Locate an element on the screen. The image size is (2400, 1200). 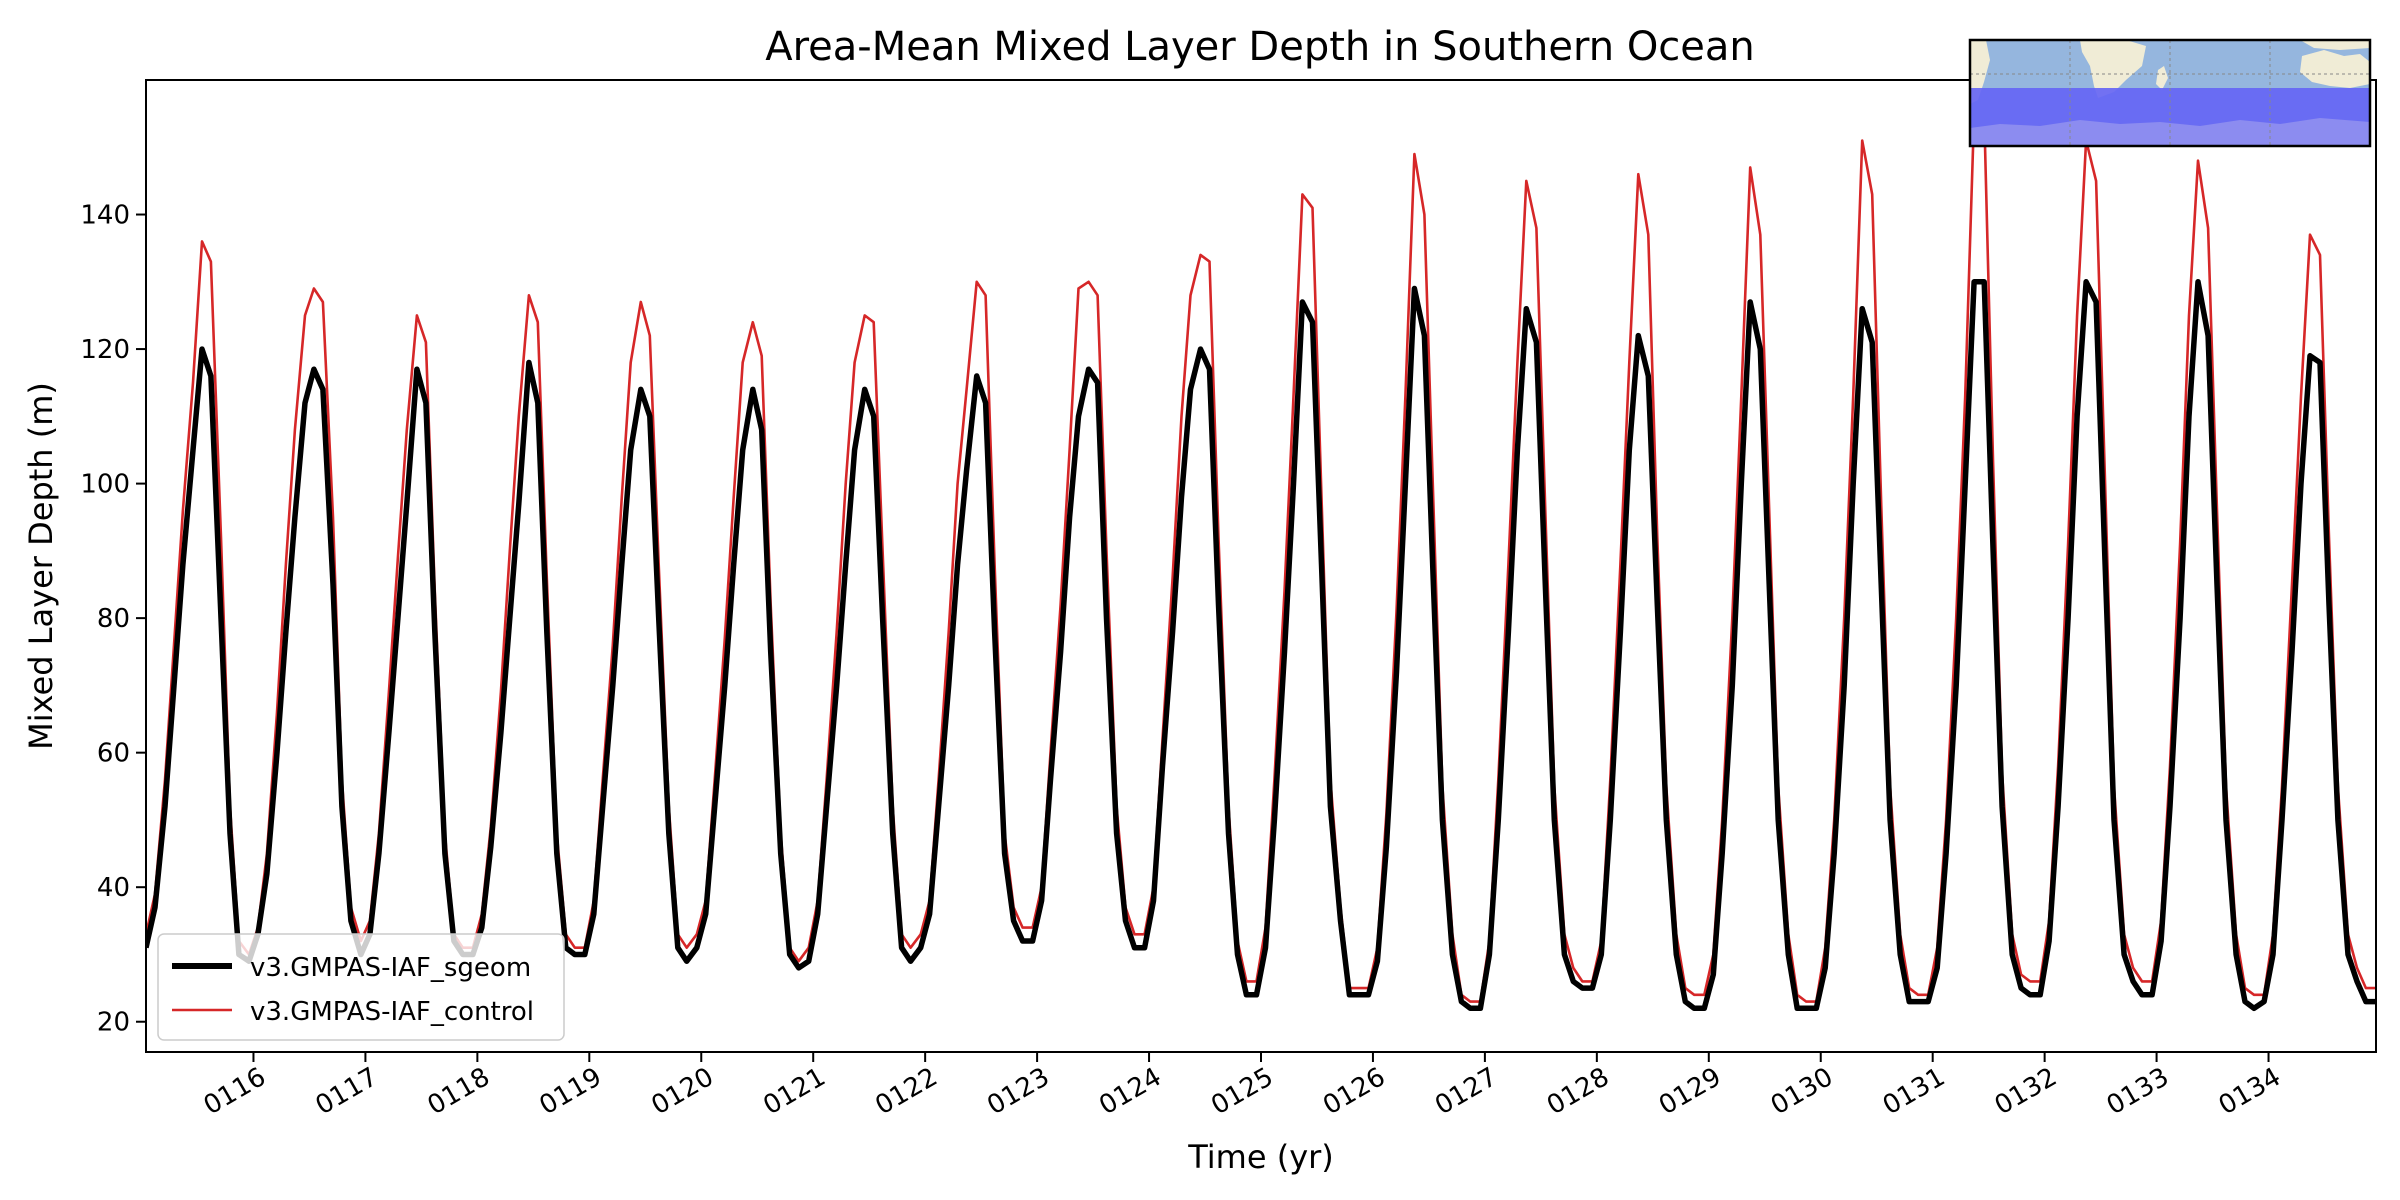
legend-box is located at coordinates (361, 987).